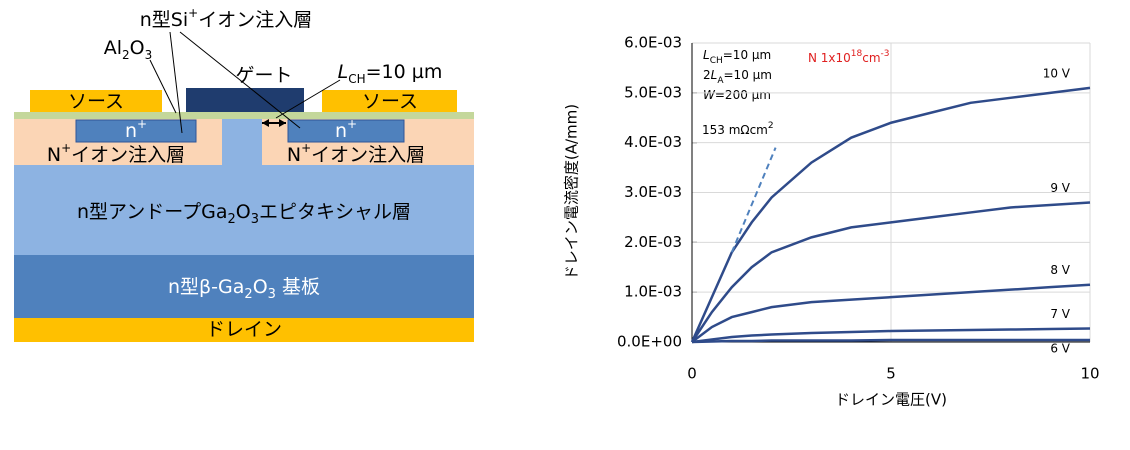 This screenshot has height=450, width=1130. I want to click on text: A, so click(720, 81).